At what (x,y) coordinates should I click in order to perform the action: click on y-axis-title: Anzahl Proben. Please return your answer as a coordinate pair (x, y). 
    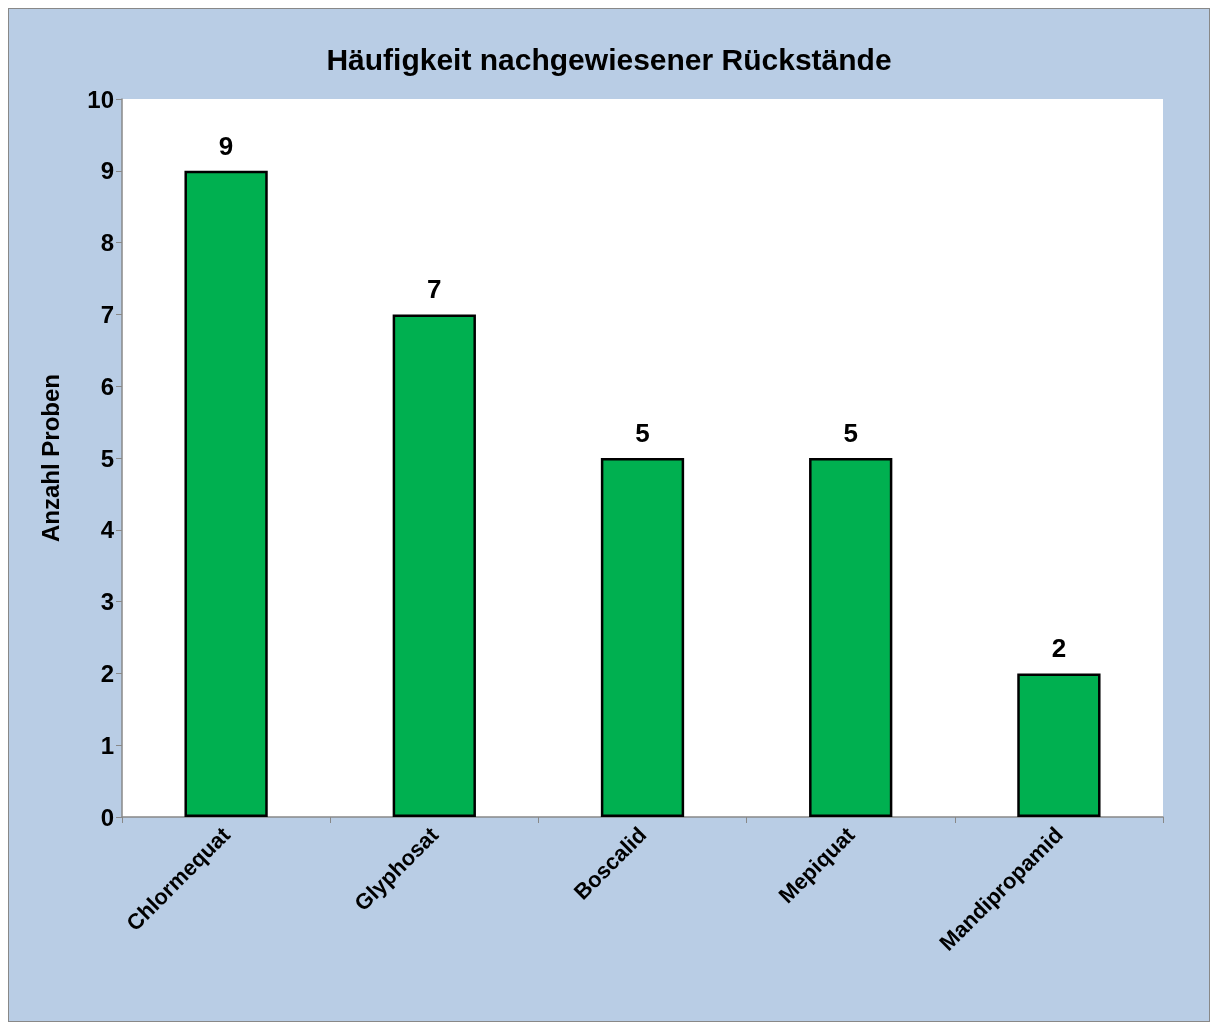
    Looking at the image, I should click on (50, 458).